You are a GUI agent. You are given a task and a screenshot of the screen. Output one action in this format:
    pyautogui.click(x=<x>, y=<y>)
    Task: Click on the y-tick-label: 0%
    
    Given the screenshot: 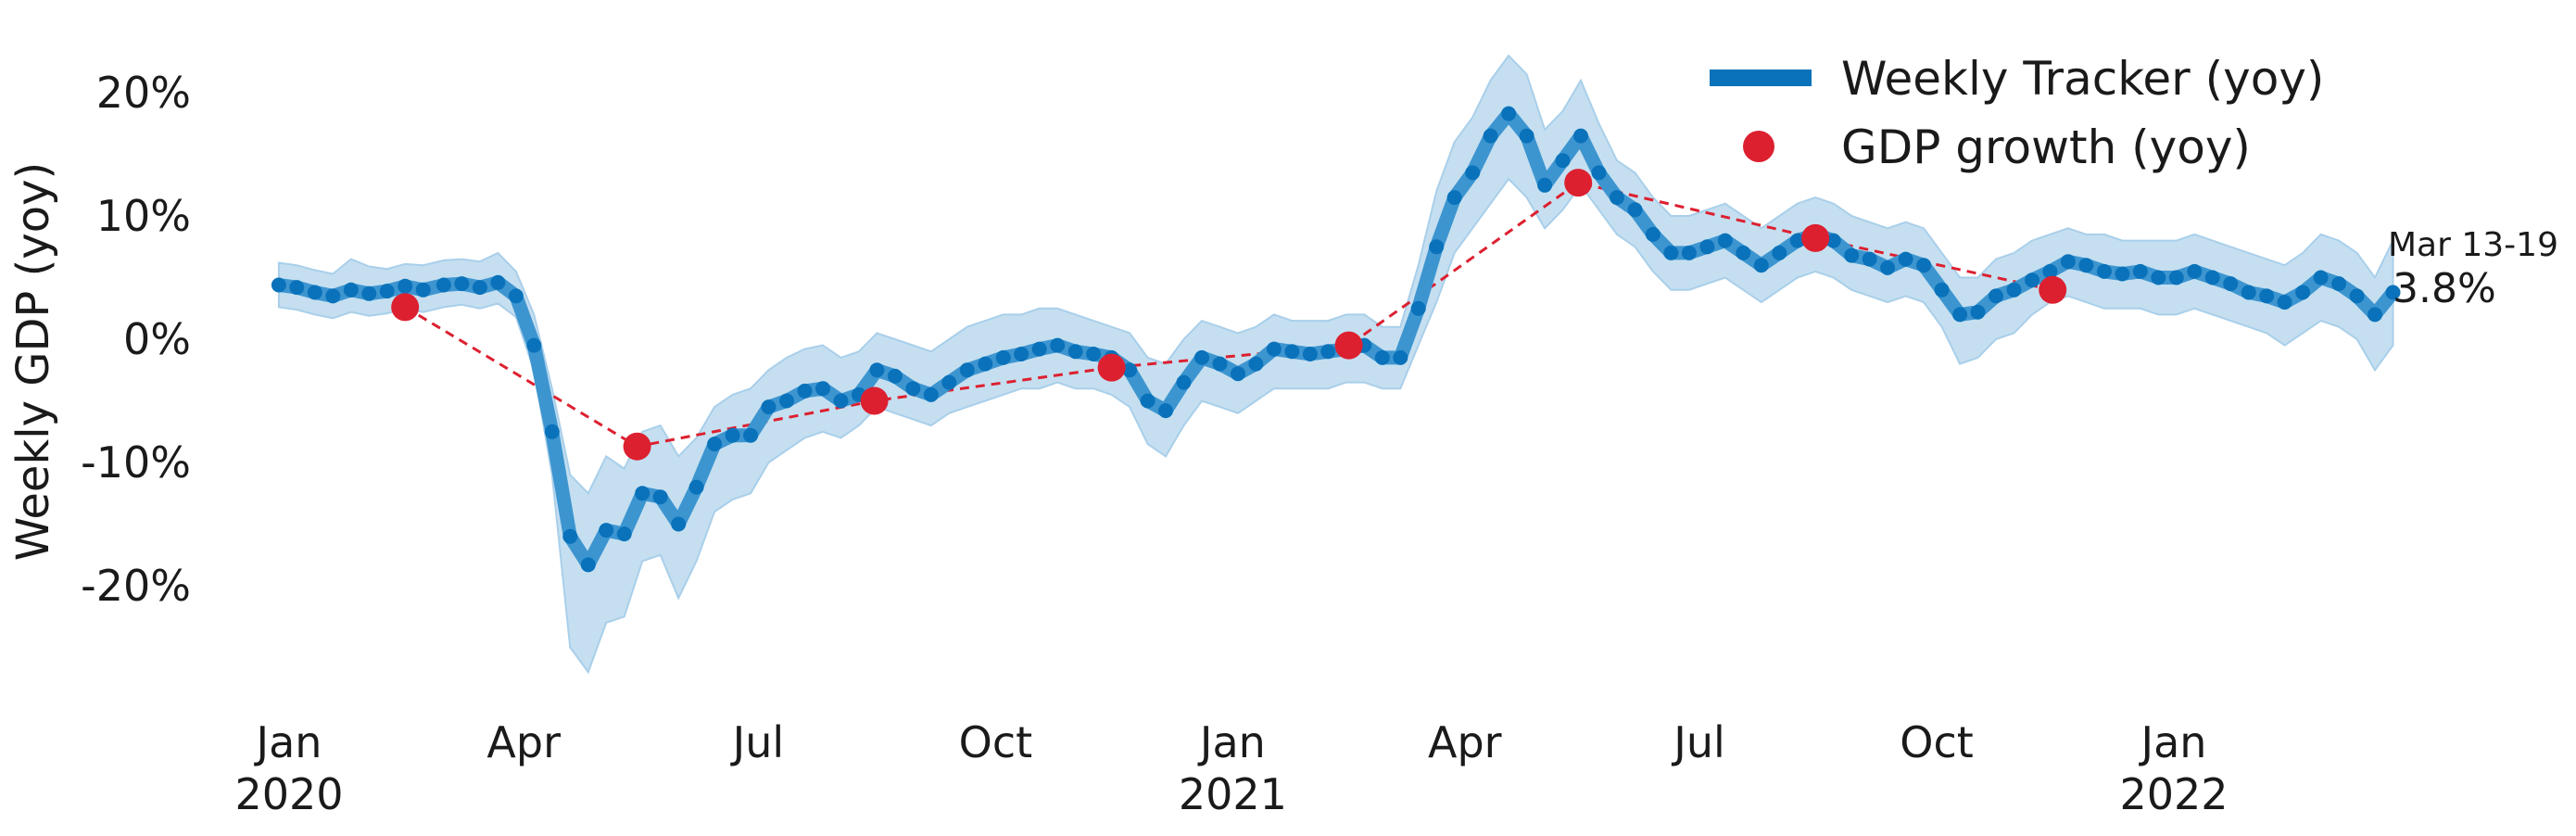 What is the action you would take?
    pyautogui.click(x=157, y=339)
    